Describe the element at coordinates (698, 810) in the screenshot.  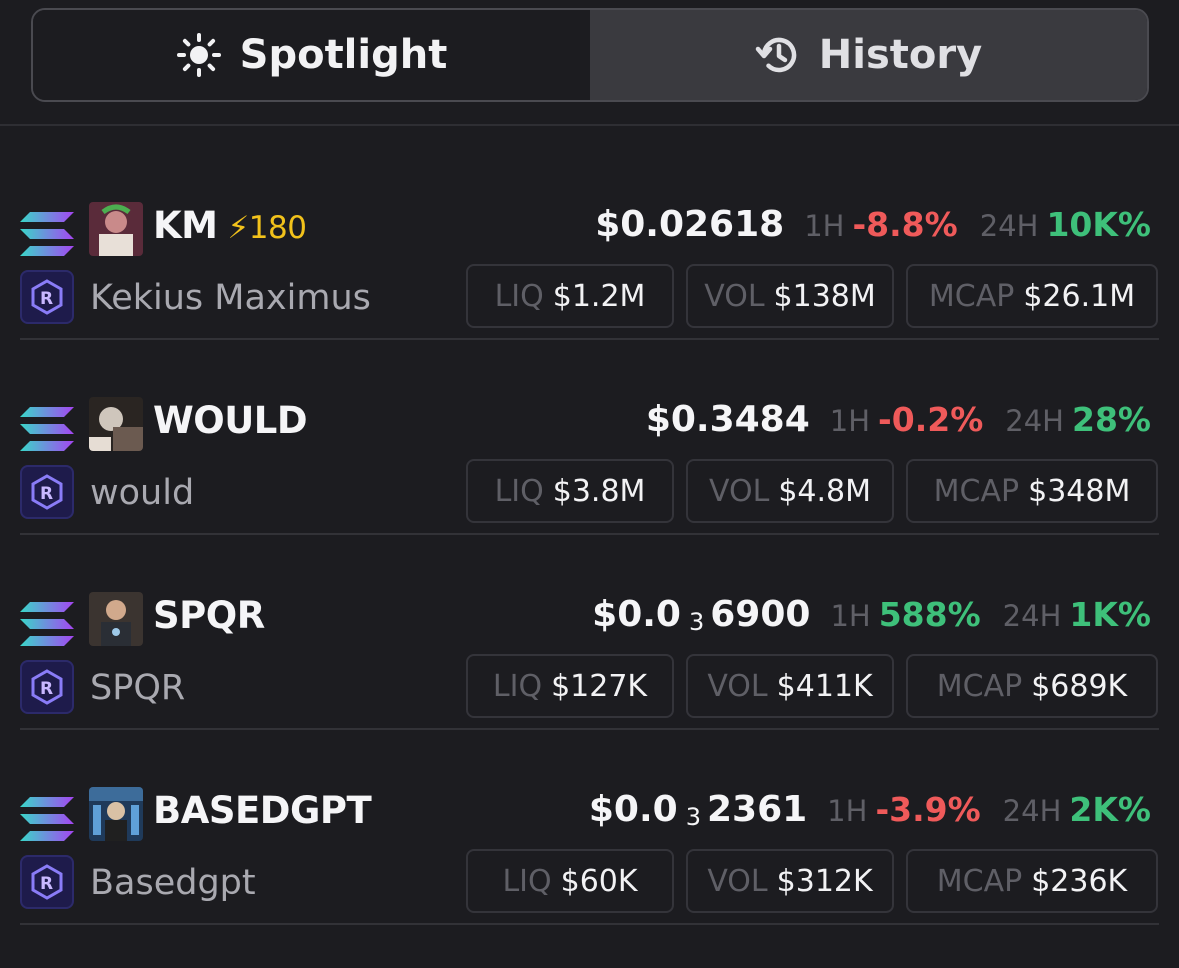
I see `token-price: $0.0 3 2361` at that location.